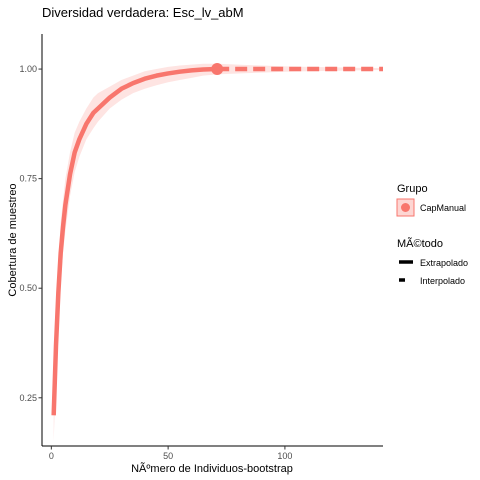  What do you see at coordinates (13, 239) in the screenshot?
I see `y-axis-title: Cobertura de muestreo` at bounding box center [13, 239].